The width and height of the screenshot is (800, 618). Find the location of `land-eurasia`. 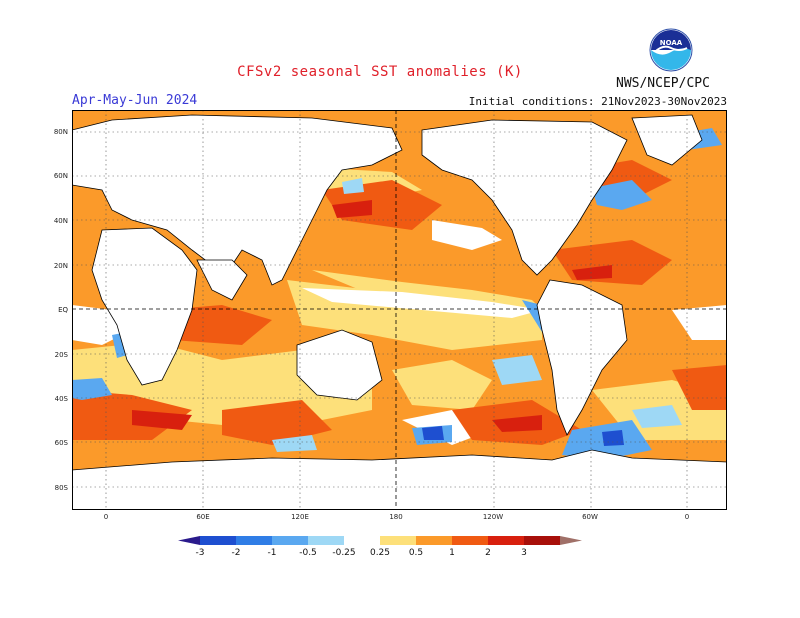

land-eurasia is located at coordinates (237, 200).